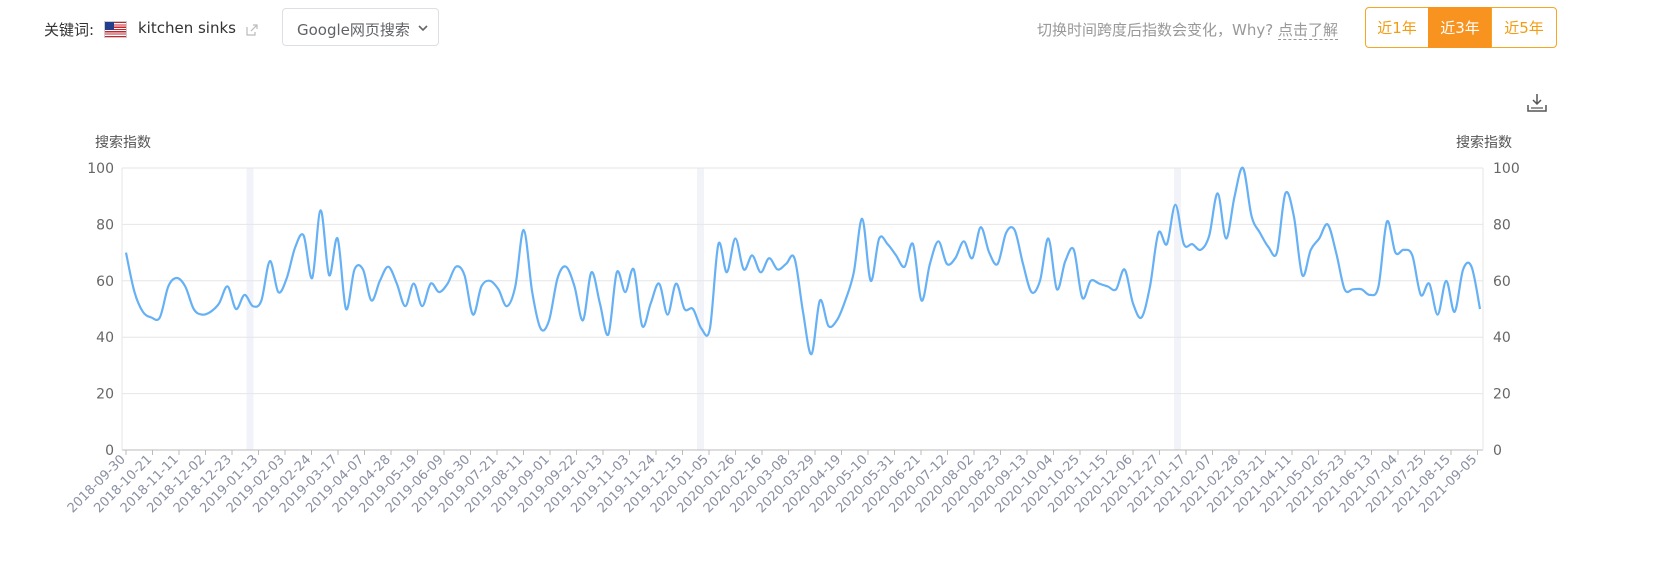  I want to click on y-tick-label-right: 100, so click(1506, 169).